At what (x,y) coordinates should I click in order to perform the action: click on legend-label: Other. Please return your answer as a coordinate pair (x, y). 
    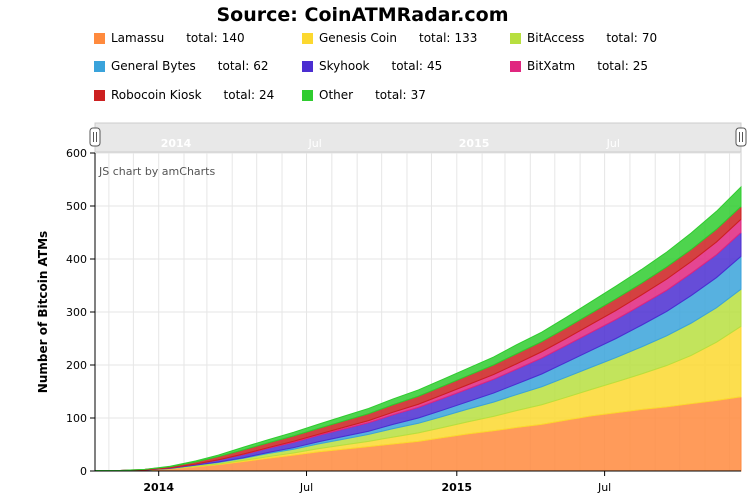
    Looking at the image, I should click on (336, 95).